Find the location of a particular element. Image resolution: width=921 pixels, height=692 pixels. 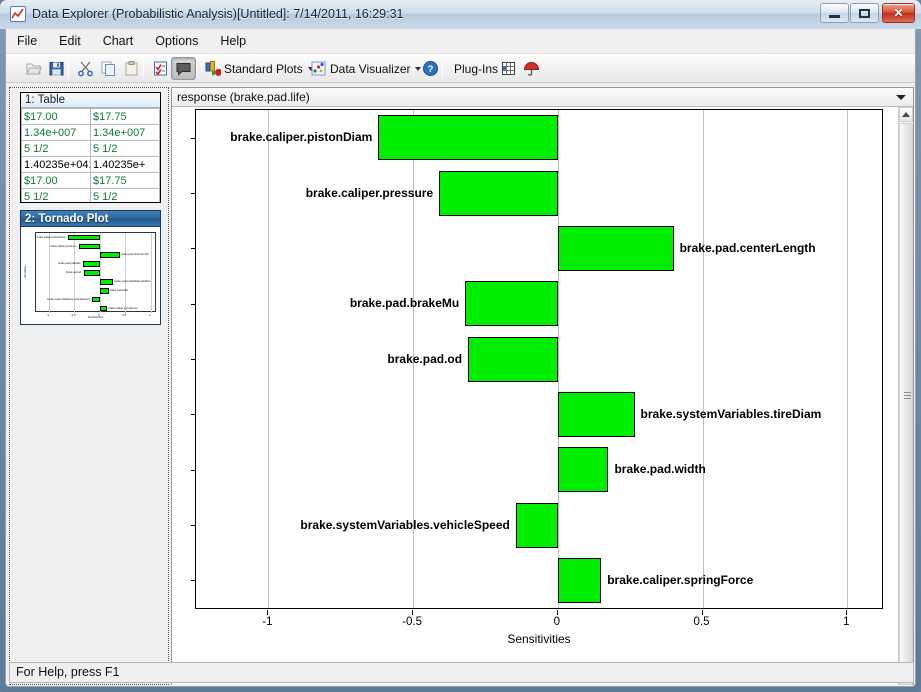

data-visualizer-button: Data Visualizer is located at coordinates (365, 68).